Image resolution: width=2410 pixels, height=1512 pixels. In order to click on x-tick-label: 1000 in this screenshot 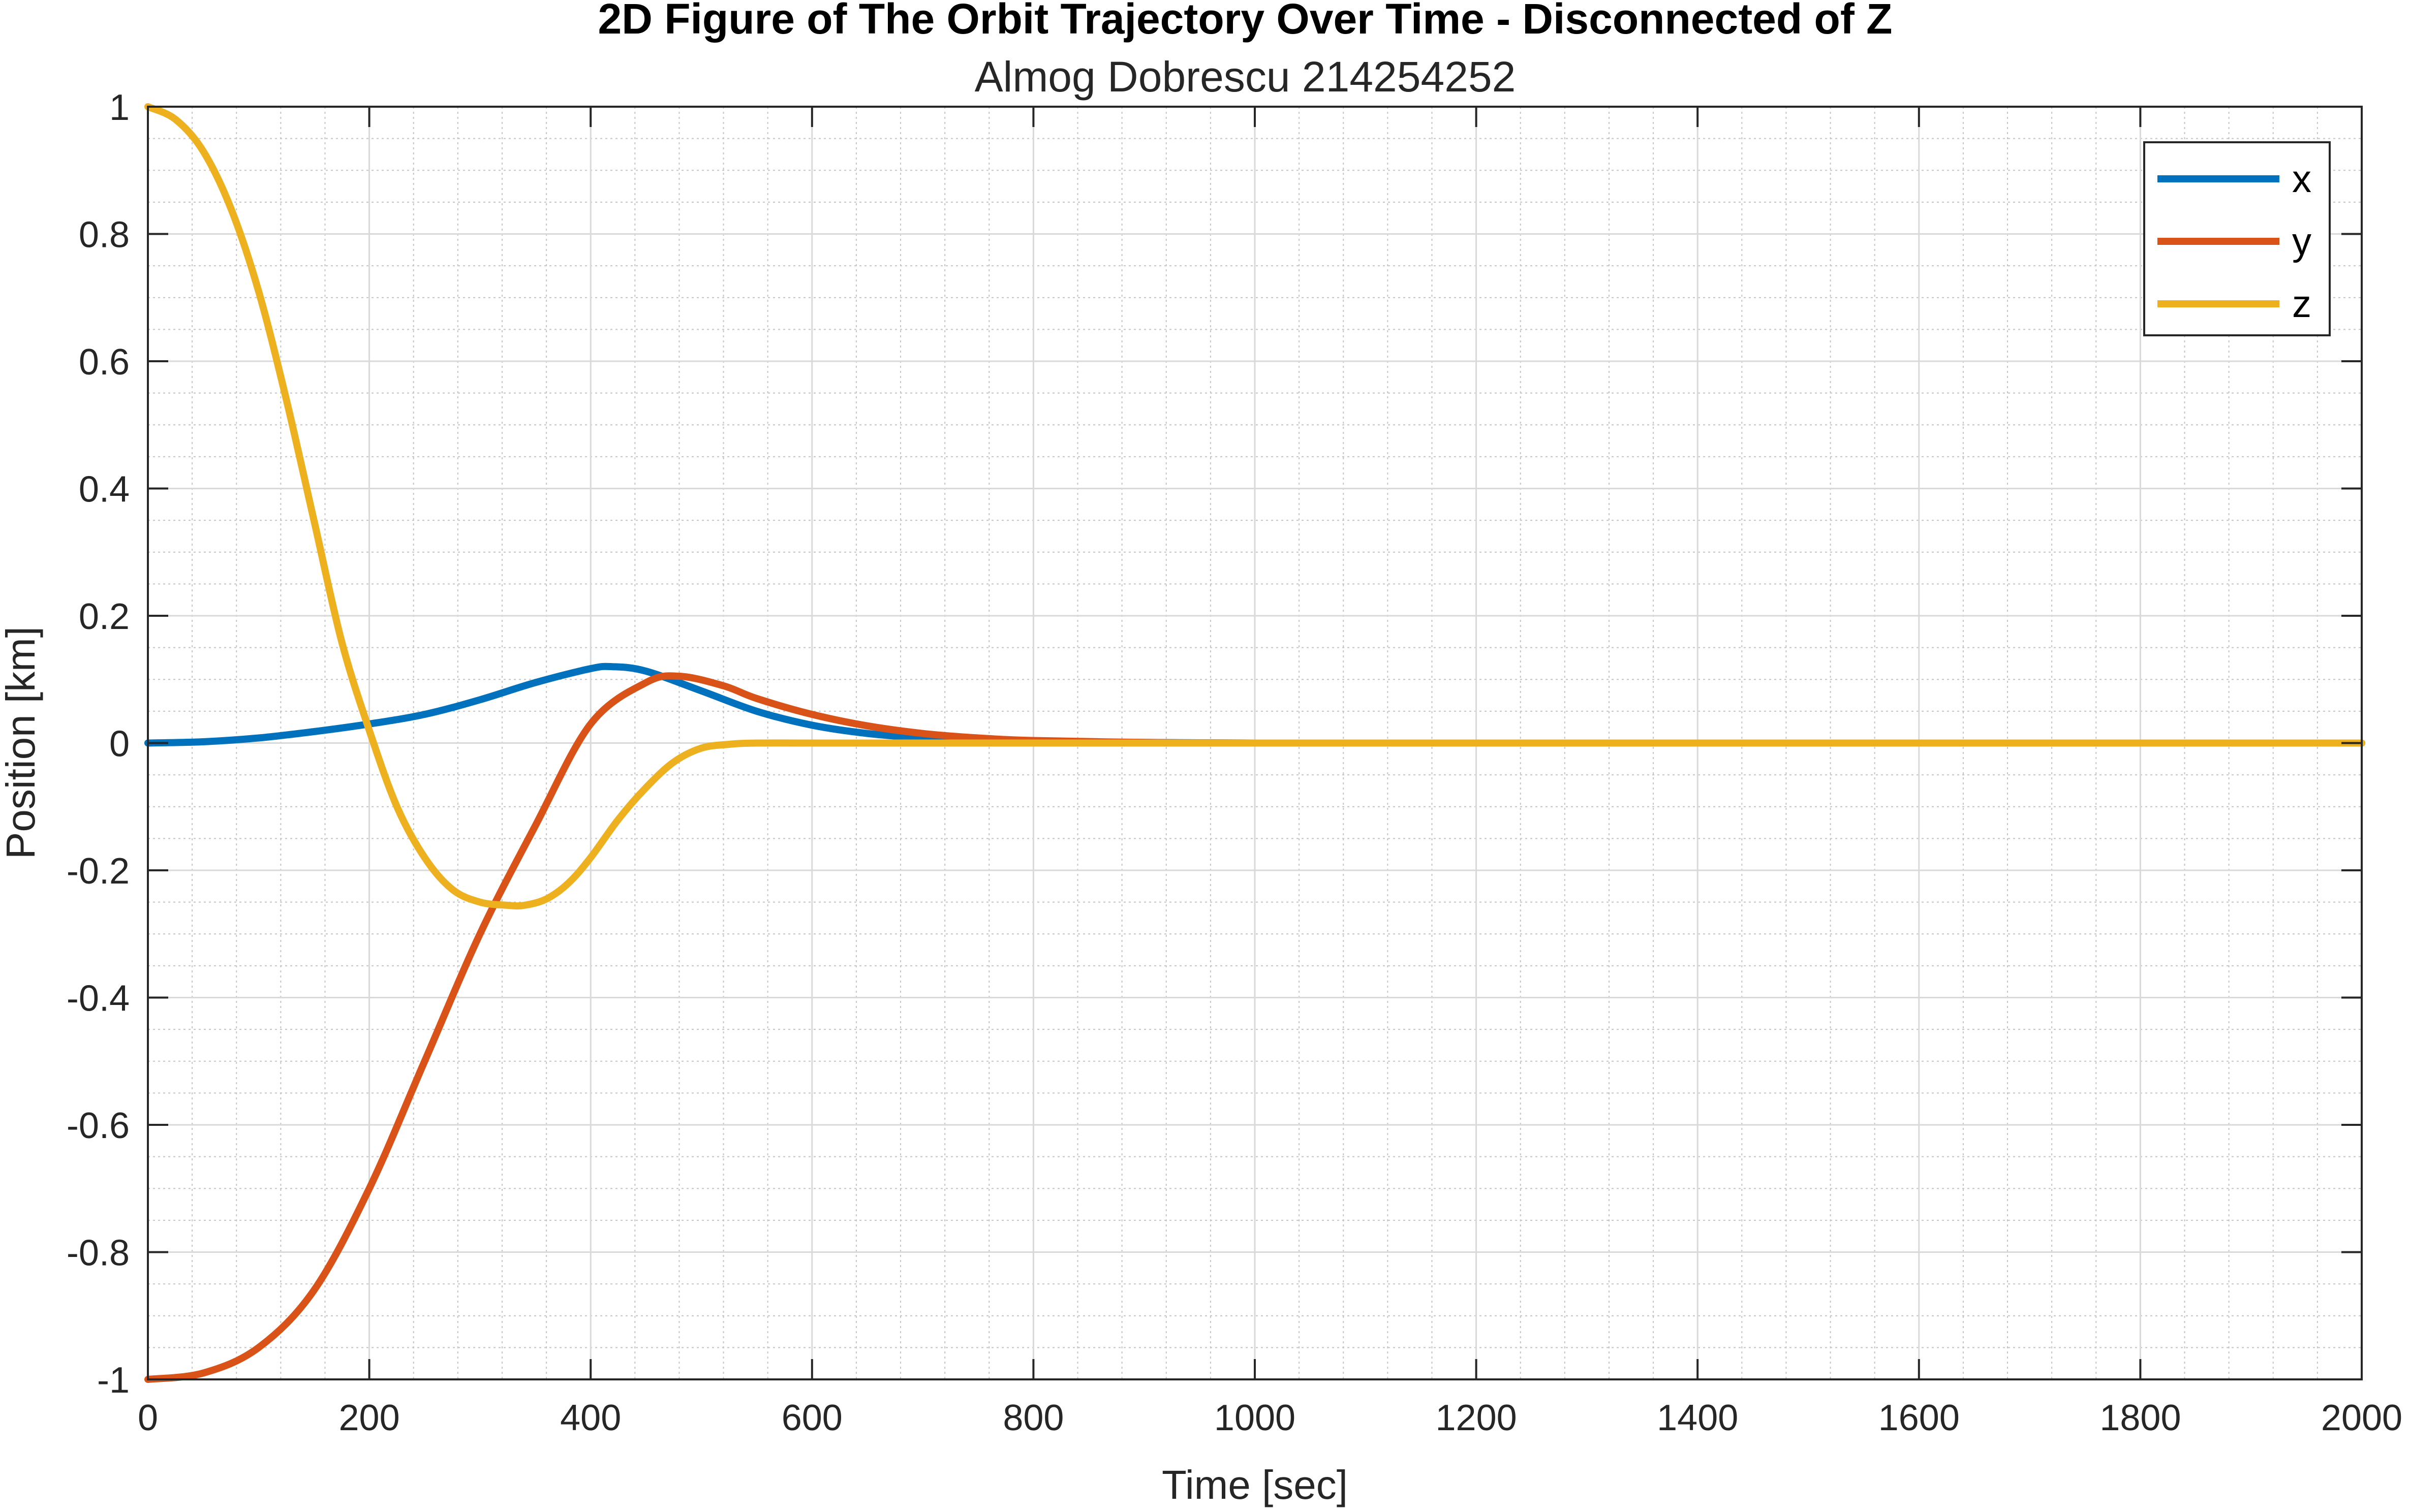, I will do `click(1254, 1418)`.